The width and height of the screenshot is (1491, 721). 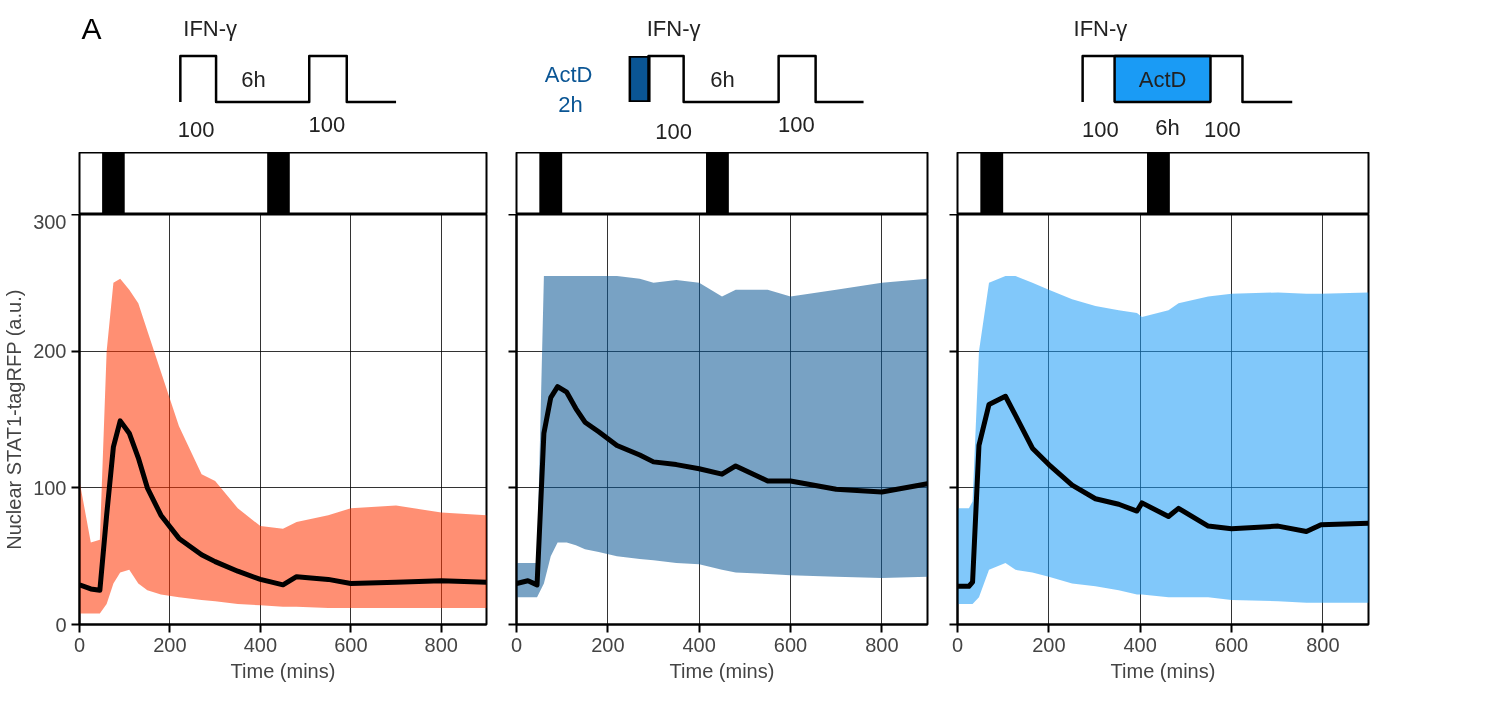 What do you see at coordinates (61, 624) in the screenshot?
I see `y-tick-label: 0` at bounding box center [61, 624].